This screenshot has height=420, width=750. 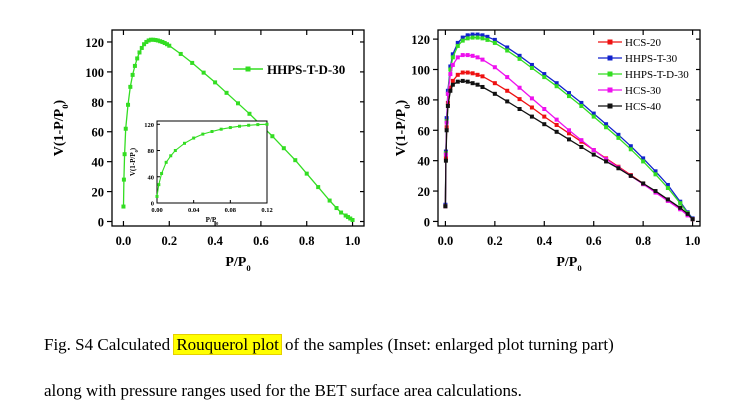 I want to click on right-y-axis-label-part: V(1-P/P, so click(x=401, y=132).